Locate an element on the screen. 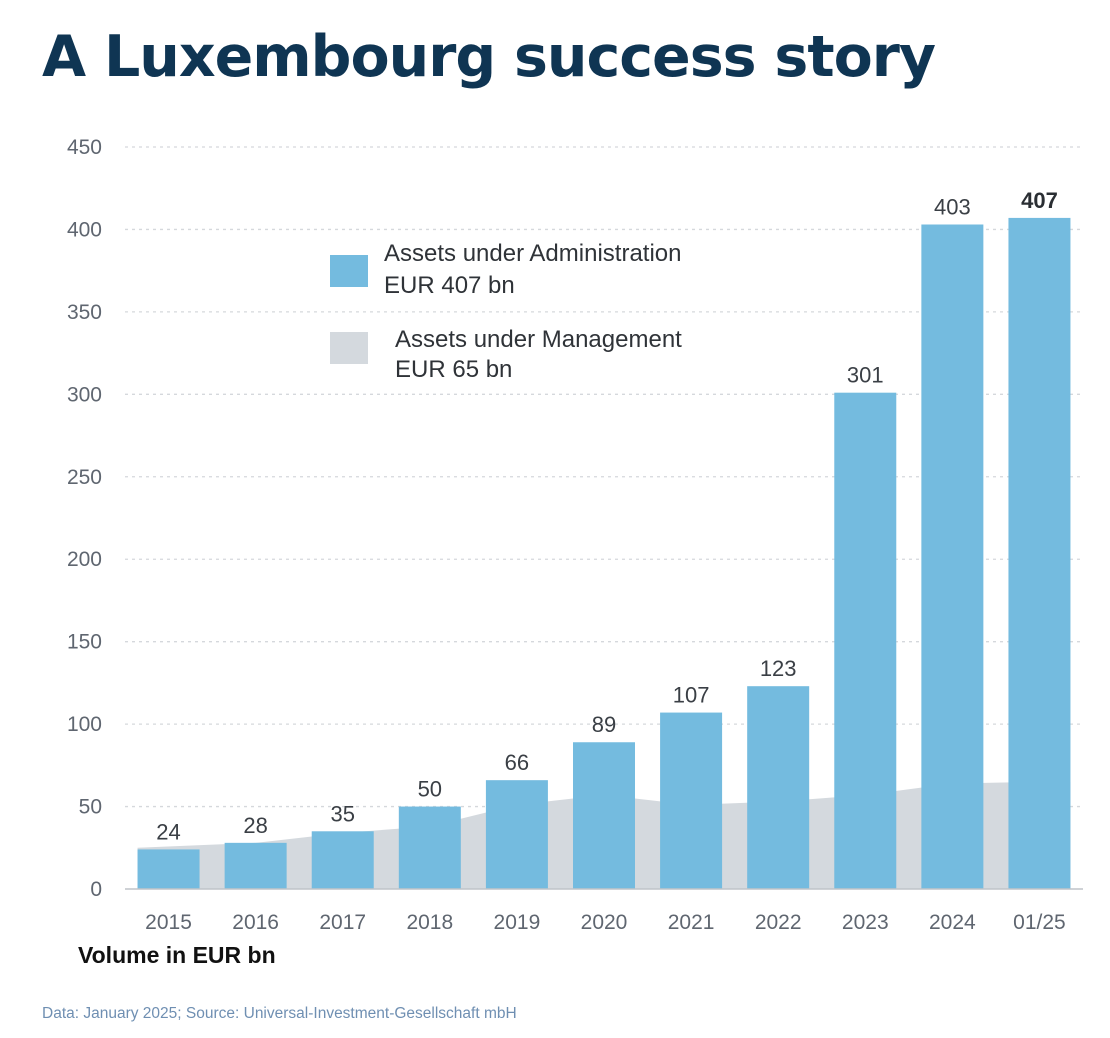  y-tick-label: 200 is located at coordinates (84, 559).